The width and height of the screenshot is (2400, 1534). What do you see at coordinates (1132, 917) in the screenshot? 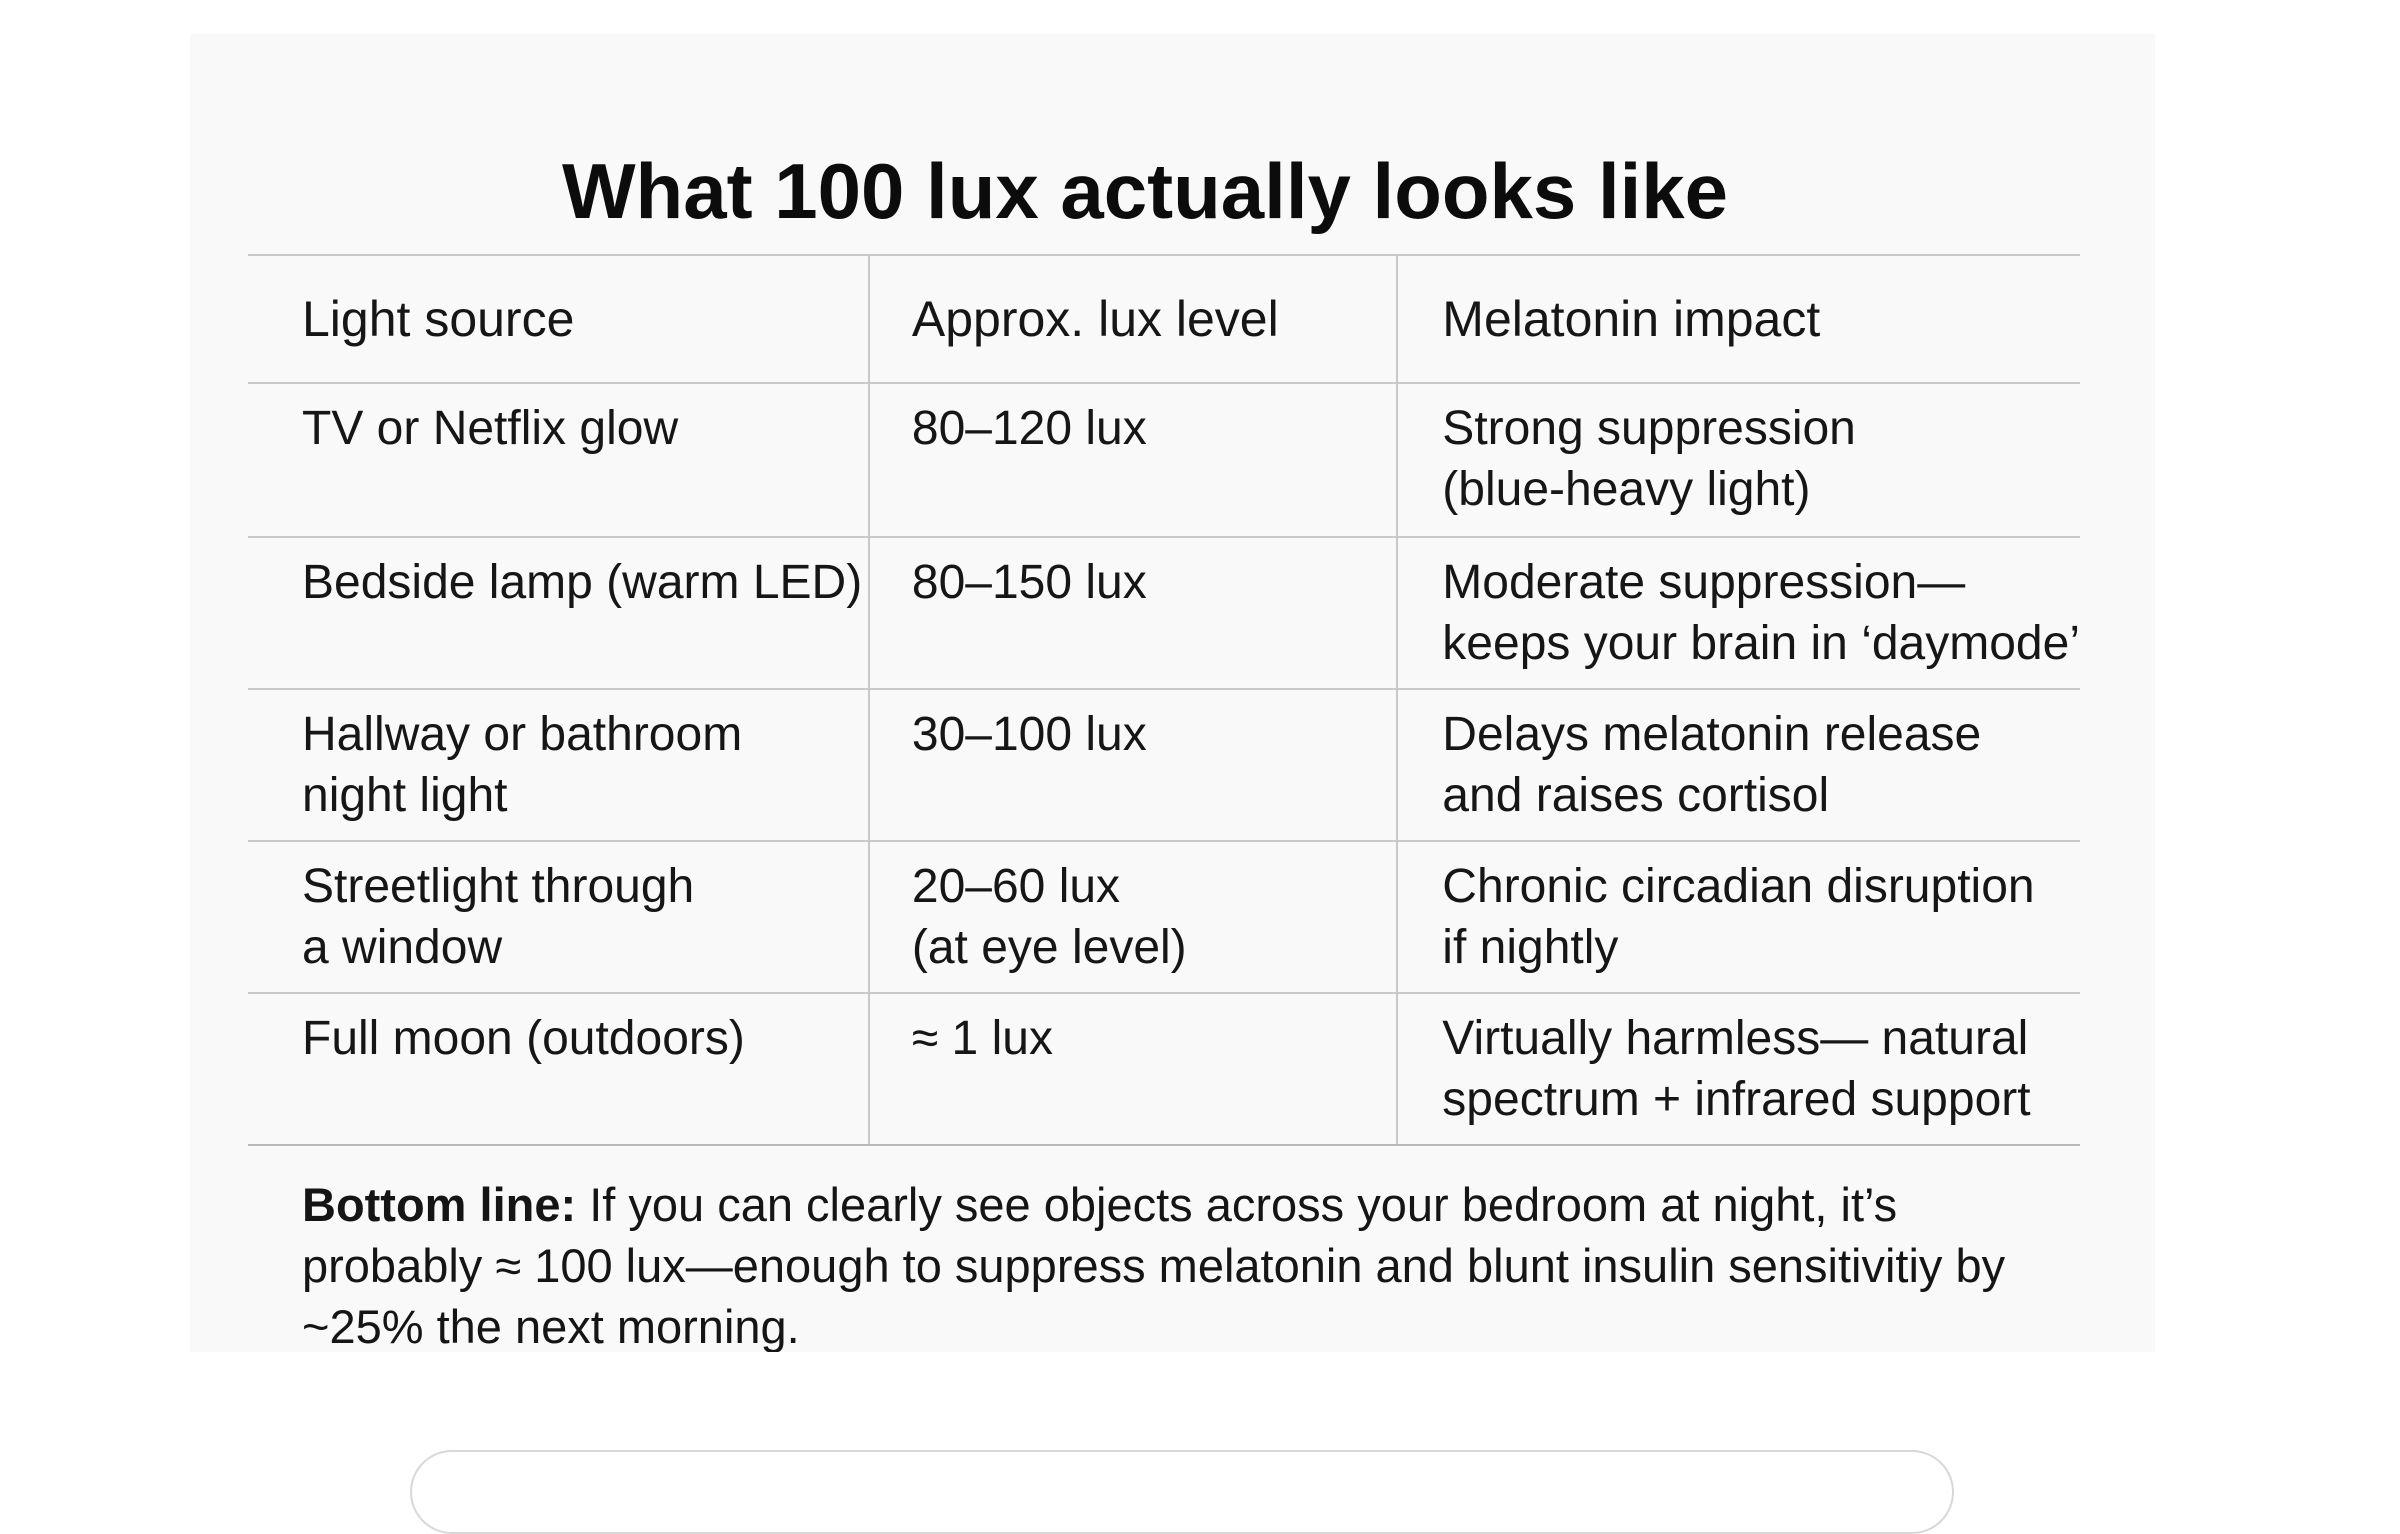
I see `cell-lux-level: 20–60 lux (at eye level)` at bounding box center [1132, 917].